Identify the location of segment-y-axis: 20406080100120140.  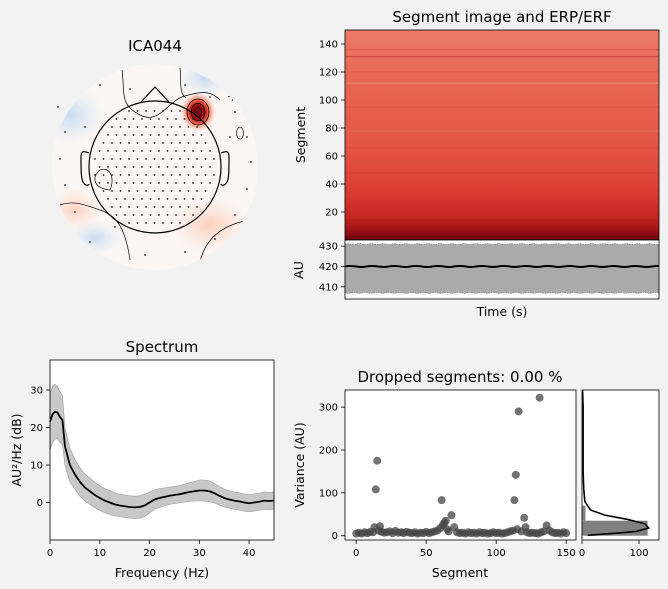
(332, 129).